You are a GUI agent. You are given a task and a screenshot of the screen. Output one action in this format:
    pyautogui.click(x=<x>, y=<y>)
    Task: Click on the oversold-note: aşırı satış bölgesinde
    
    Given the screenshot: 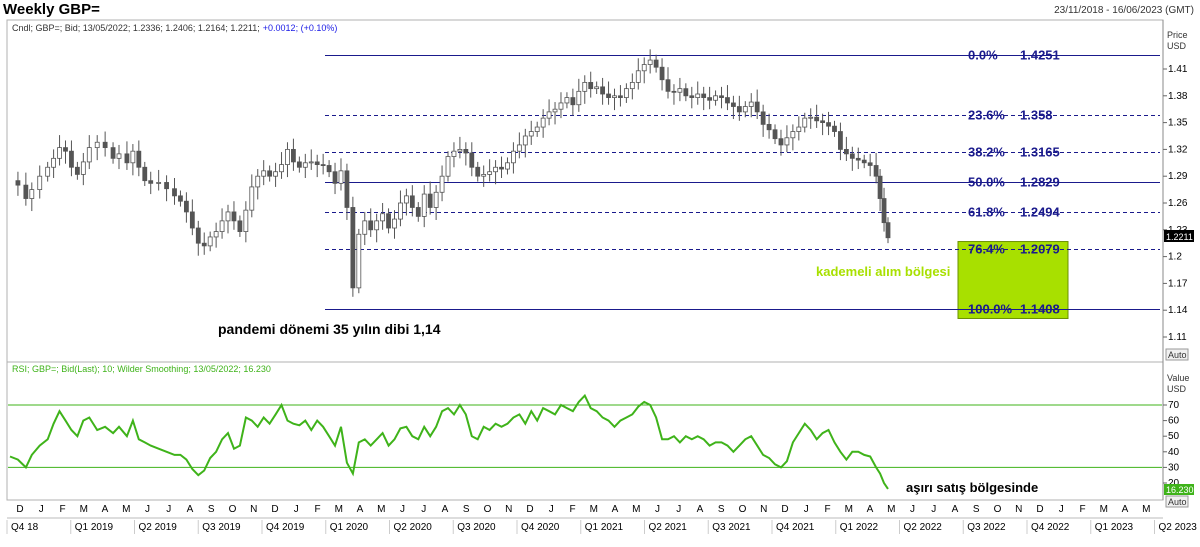 What is the action you would take?
    pyautogui.click(x=972, y=487)
    